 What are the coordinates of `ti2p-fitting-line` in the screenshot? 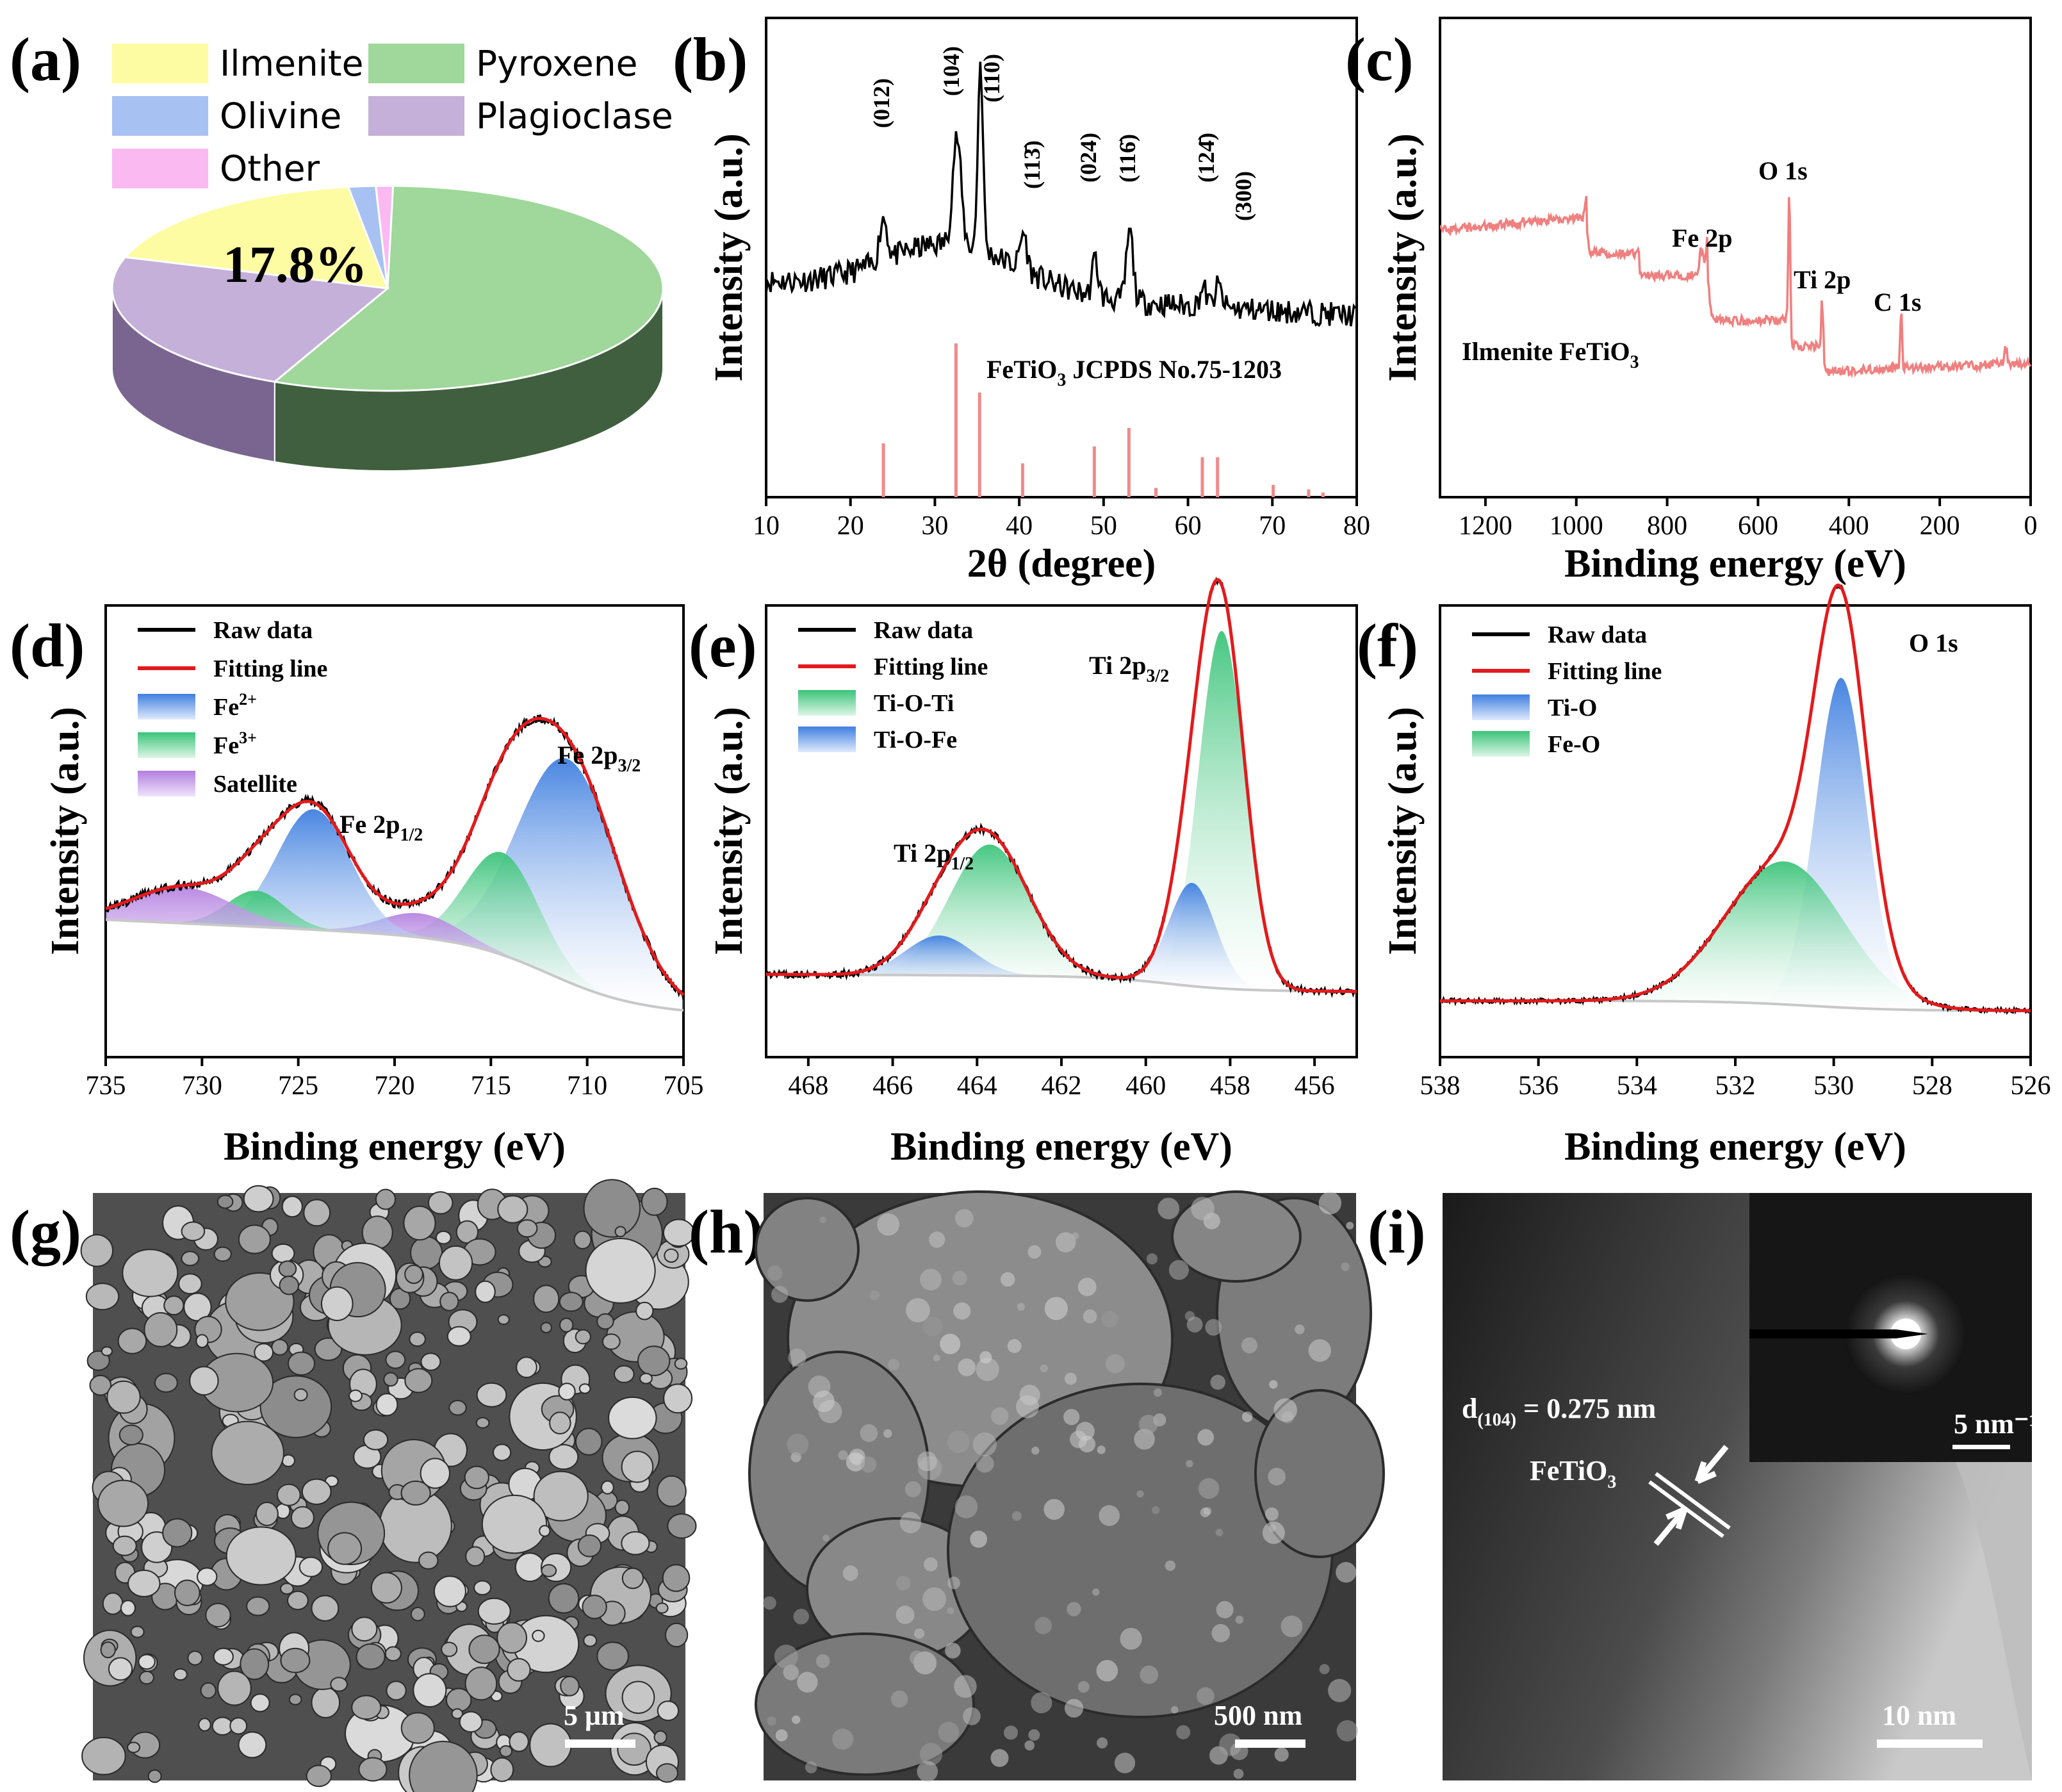 It's located at (1061, 785).